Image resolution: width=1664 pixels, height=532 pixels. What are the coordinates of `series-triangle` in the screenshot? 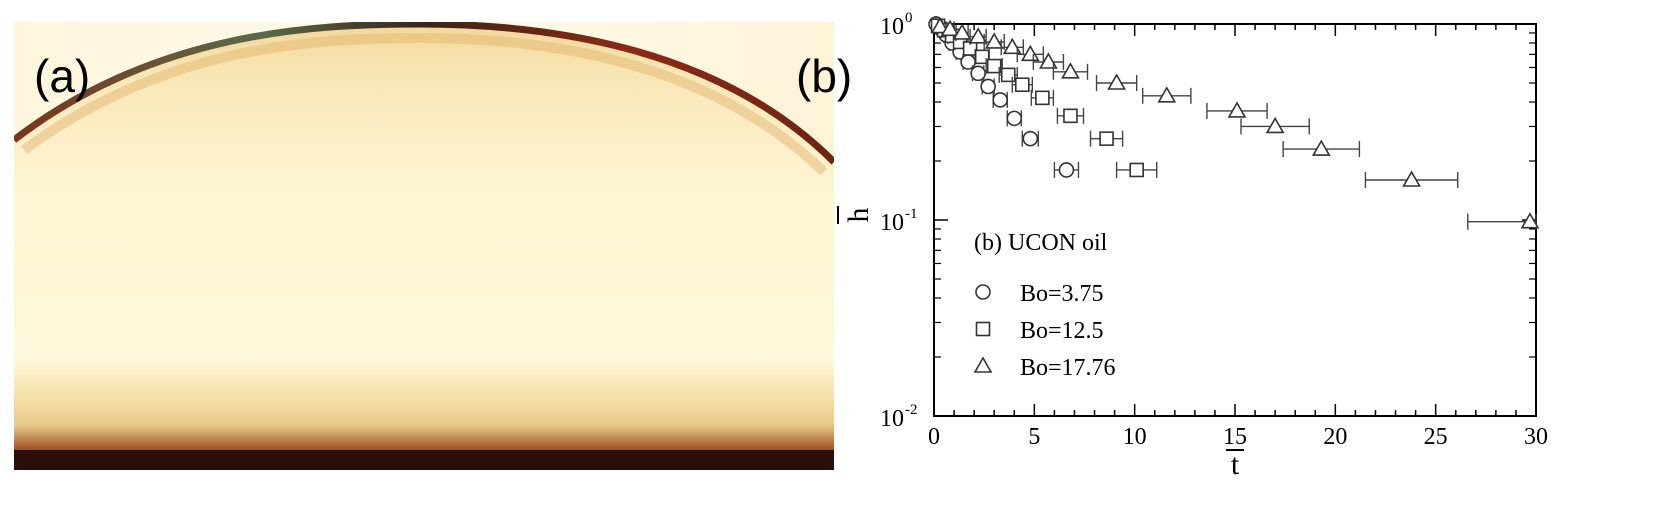 It's located at (1235, 123).